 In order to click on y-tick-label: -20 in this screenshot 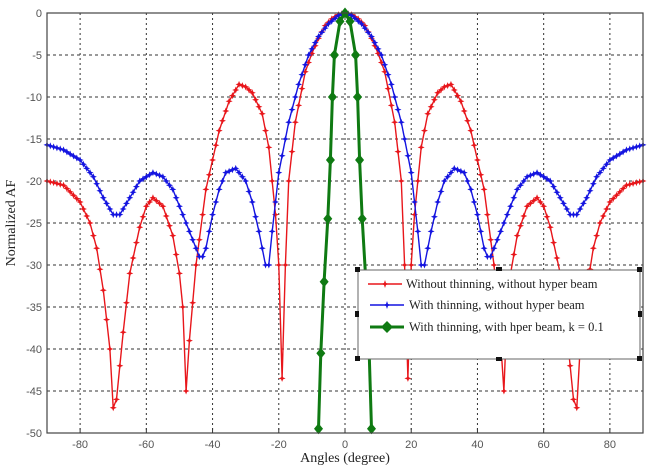, I will do `click(34, 182)`.